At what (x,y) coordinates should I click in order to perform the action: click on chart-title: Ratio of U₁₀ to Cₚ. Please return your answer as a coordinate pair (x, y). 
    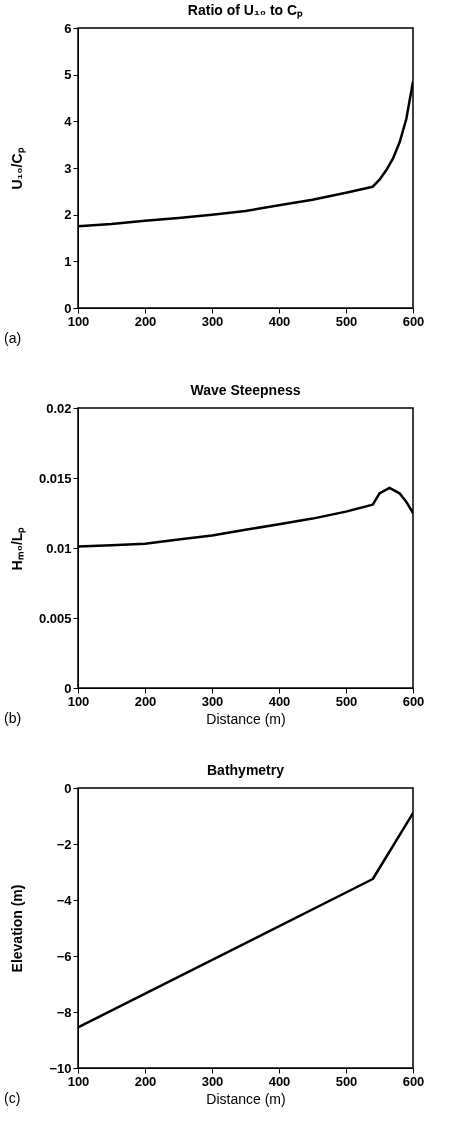
    Looking at the image, I should click on (245, 10).